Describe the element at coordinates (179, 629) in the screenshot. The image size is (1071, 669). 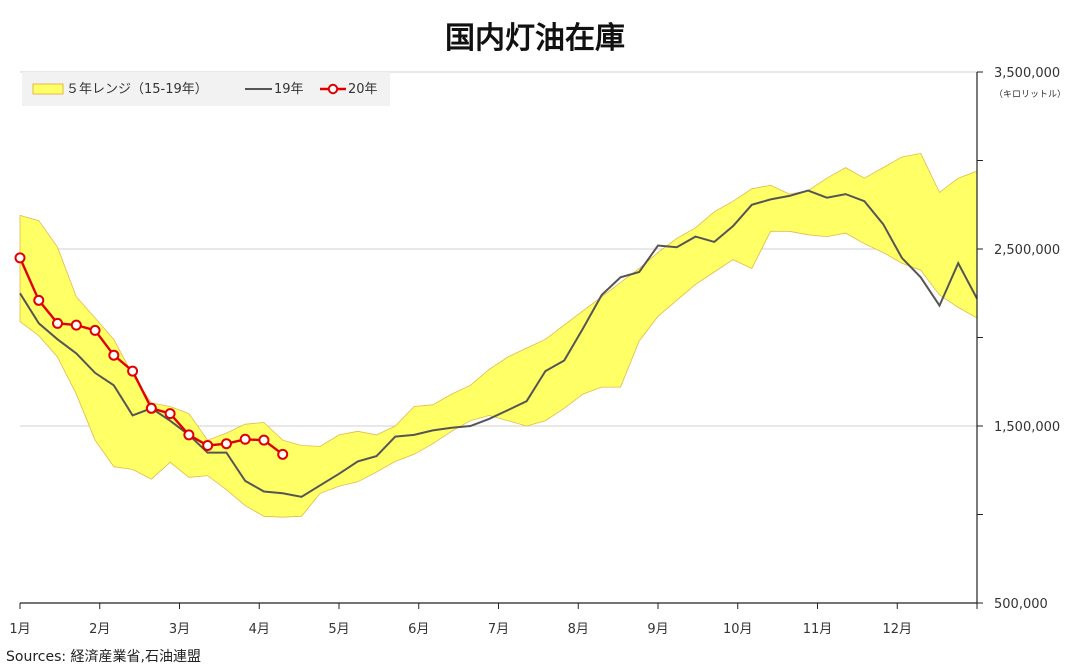
I see `x-tick-label: 3月` at that location.